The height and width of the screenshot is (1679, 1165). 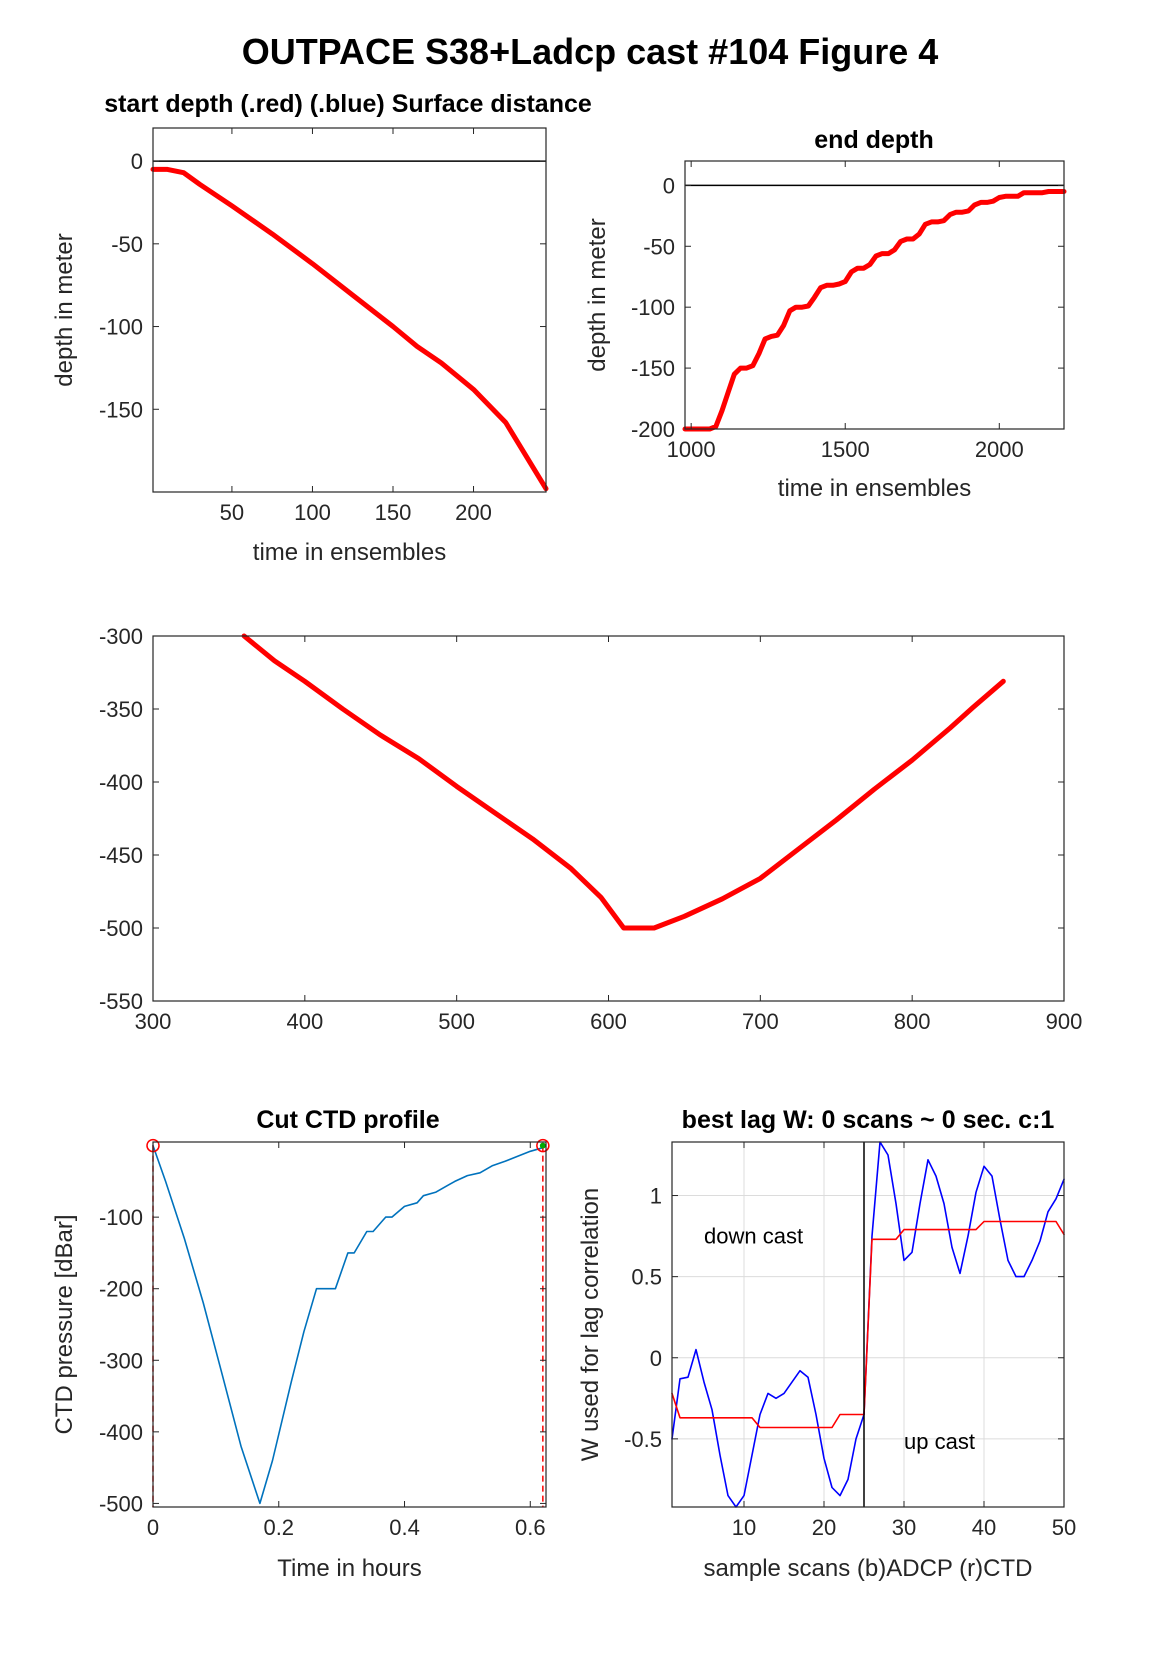 I want to click on start-x-tick-label: 200, so click(x=473, y=512).